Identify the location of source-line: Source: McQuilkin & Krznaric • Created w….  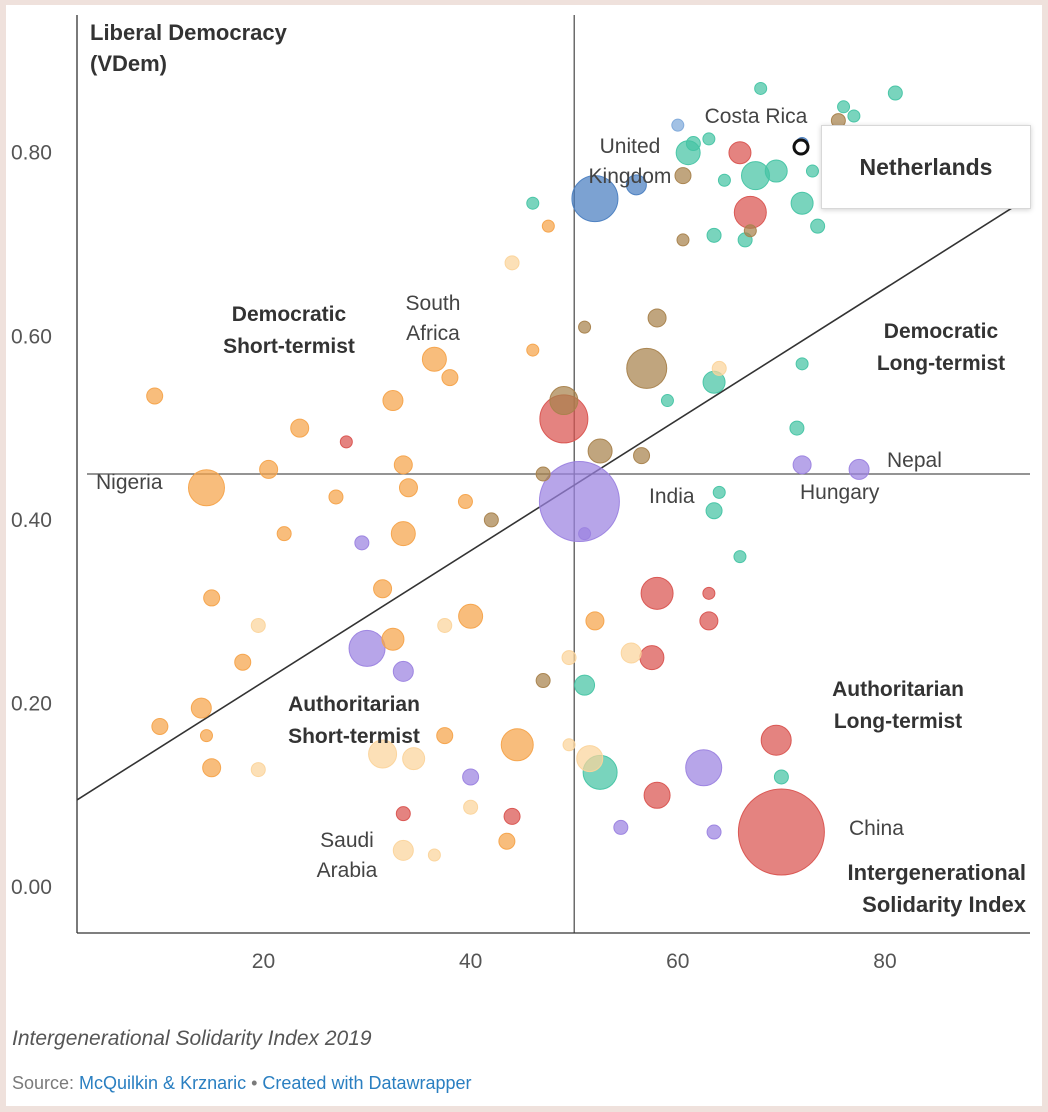
(242, 1083).